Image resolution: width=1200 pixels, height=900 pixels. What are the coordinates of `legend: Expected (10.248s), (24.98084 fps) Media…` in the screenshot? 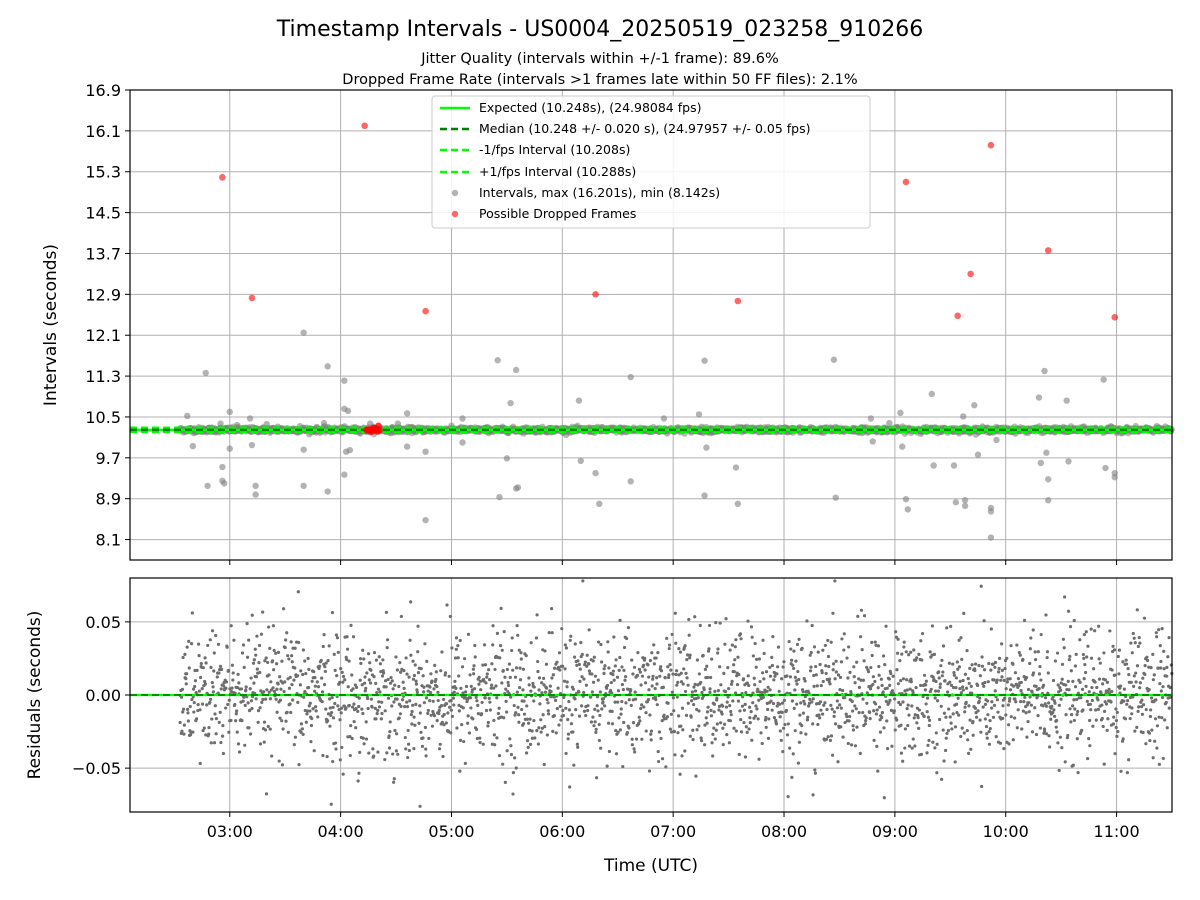 It's located at (651, 162).